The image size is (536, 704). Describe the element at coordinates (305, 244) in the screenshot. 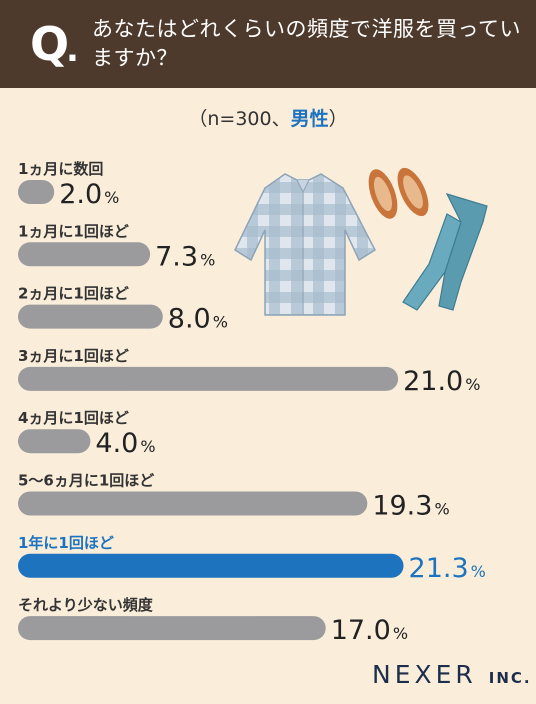

I see `shirt-icon` at that location.